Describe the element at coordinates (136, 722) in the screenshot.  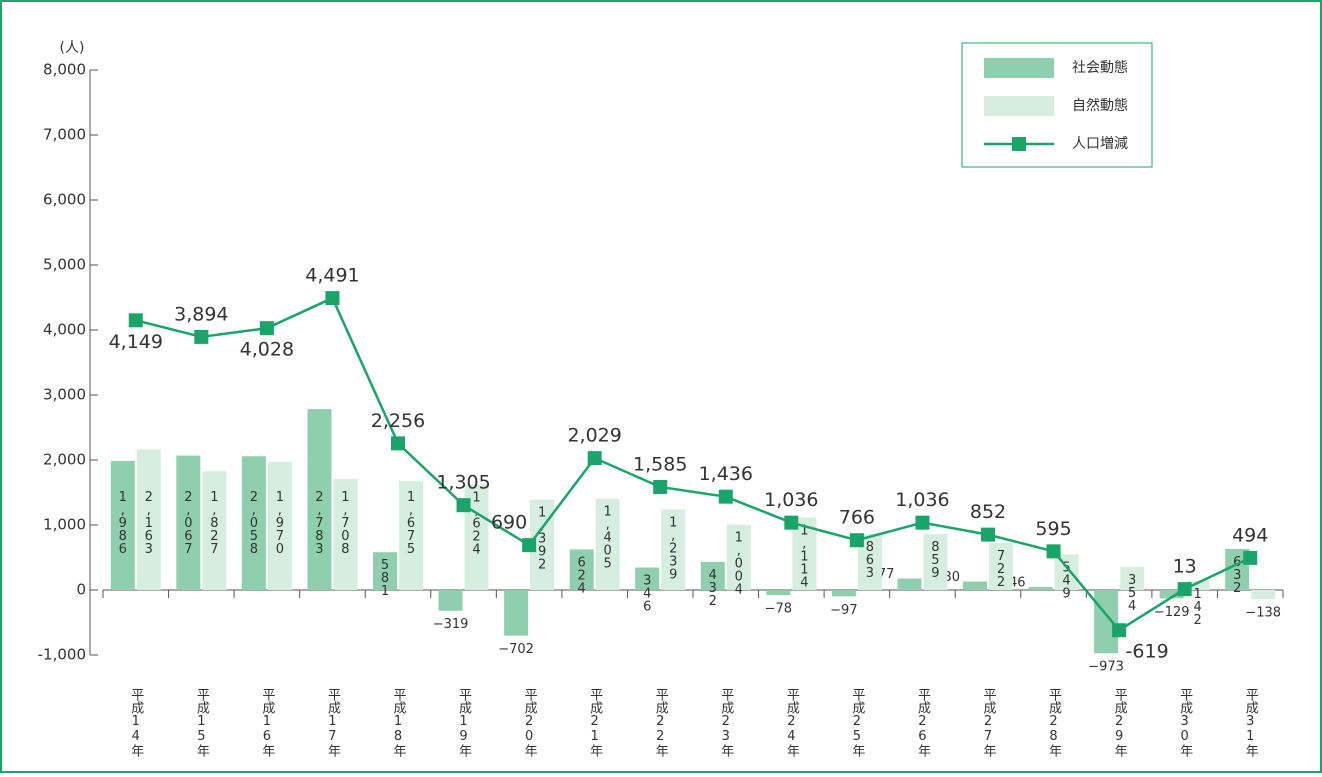
I see `x-tick-label: 平成14年` at that location.